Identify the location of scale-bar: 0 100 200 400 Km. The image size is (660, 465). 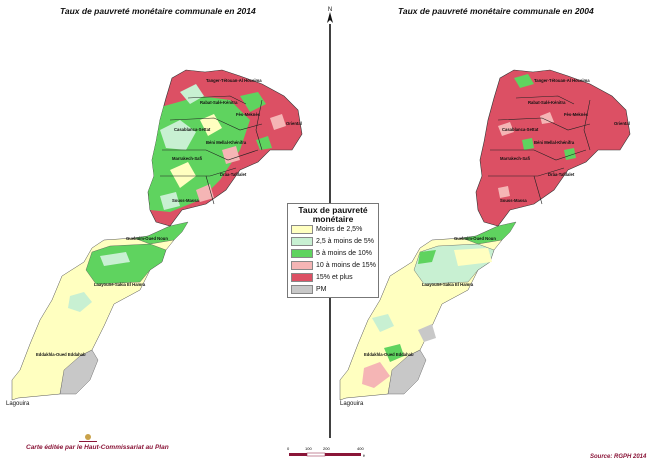
(326, 452).